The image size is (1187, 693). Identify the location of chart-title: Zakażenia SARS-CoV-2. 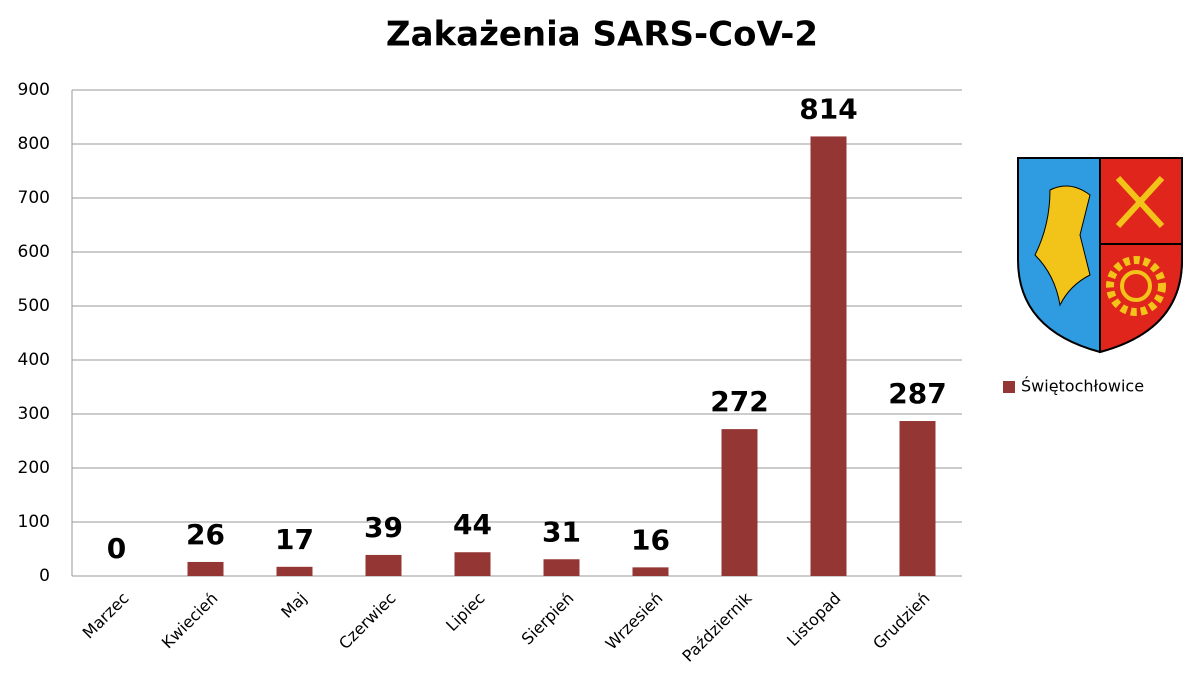
(602, 35).